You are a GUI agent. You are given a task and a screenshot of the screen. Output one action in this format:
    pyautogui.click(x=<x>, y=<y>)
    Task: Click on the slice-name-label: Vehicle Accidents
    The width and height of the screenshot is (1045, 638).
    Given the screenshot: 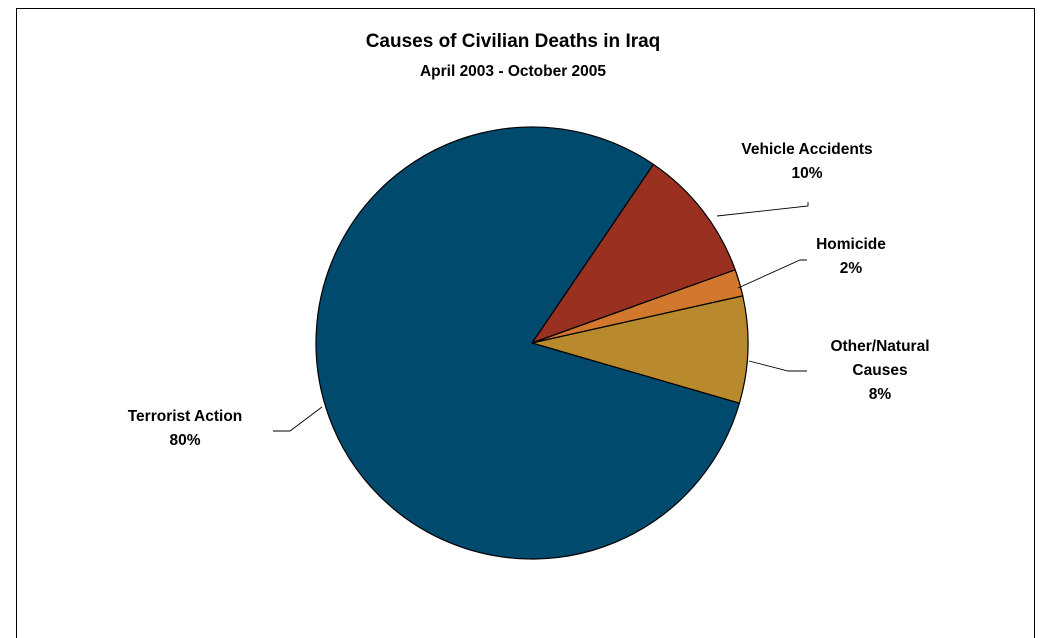 What is the action you would take?
    pyautogui.click(x=806, y=149)
    